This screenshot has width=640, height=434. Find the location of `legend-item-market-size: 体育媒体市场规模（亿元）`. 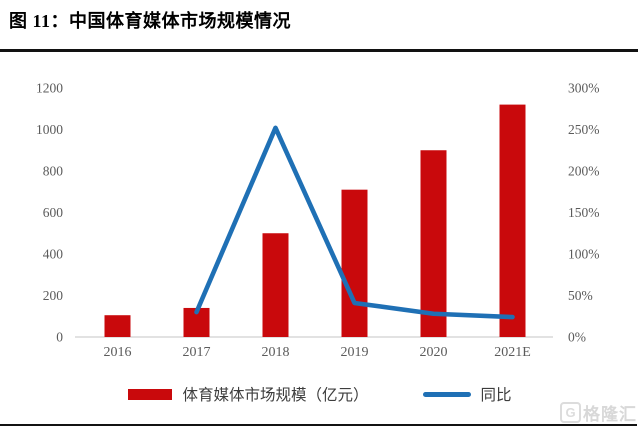

legend-item-market-size: 体育媒体市场规模（亿元） is located at coordinates (248, 394).